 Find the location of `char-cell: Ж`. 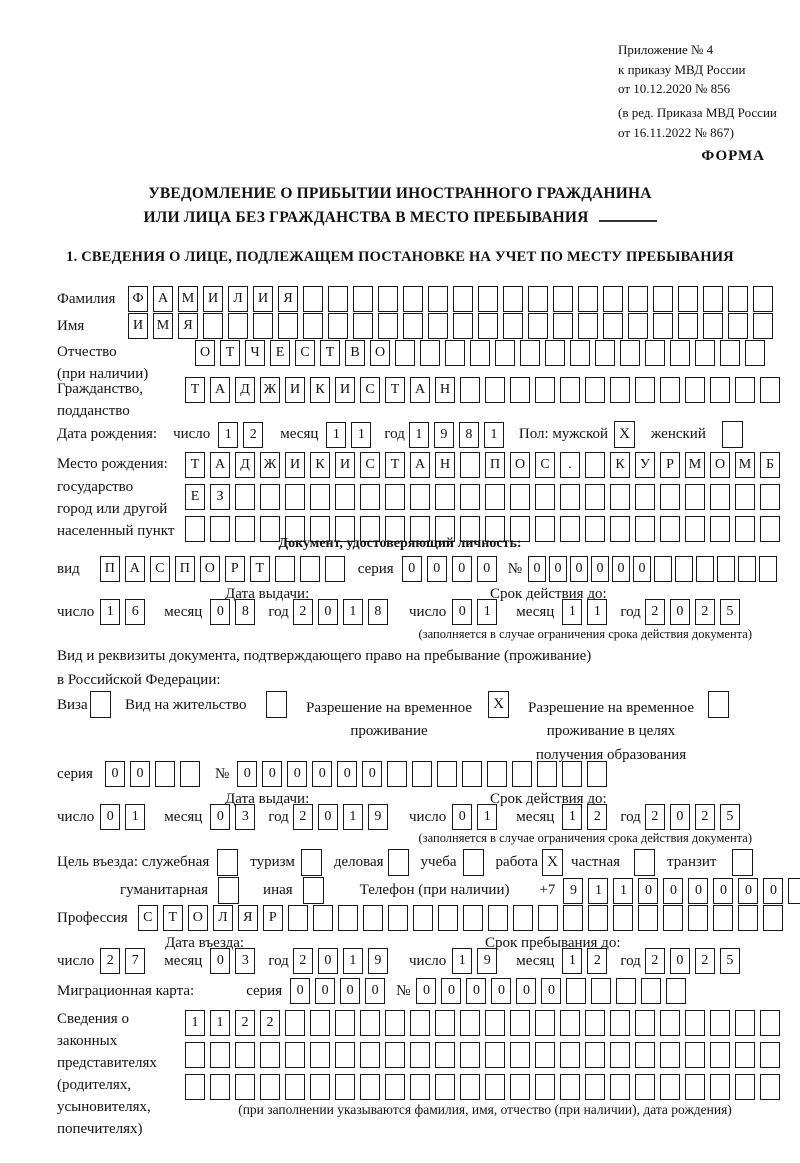

char-cell: Ж is located at coordinates (270, 465).